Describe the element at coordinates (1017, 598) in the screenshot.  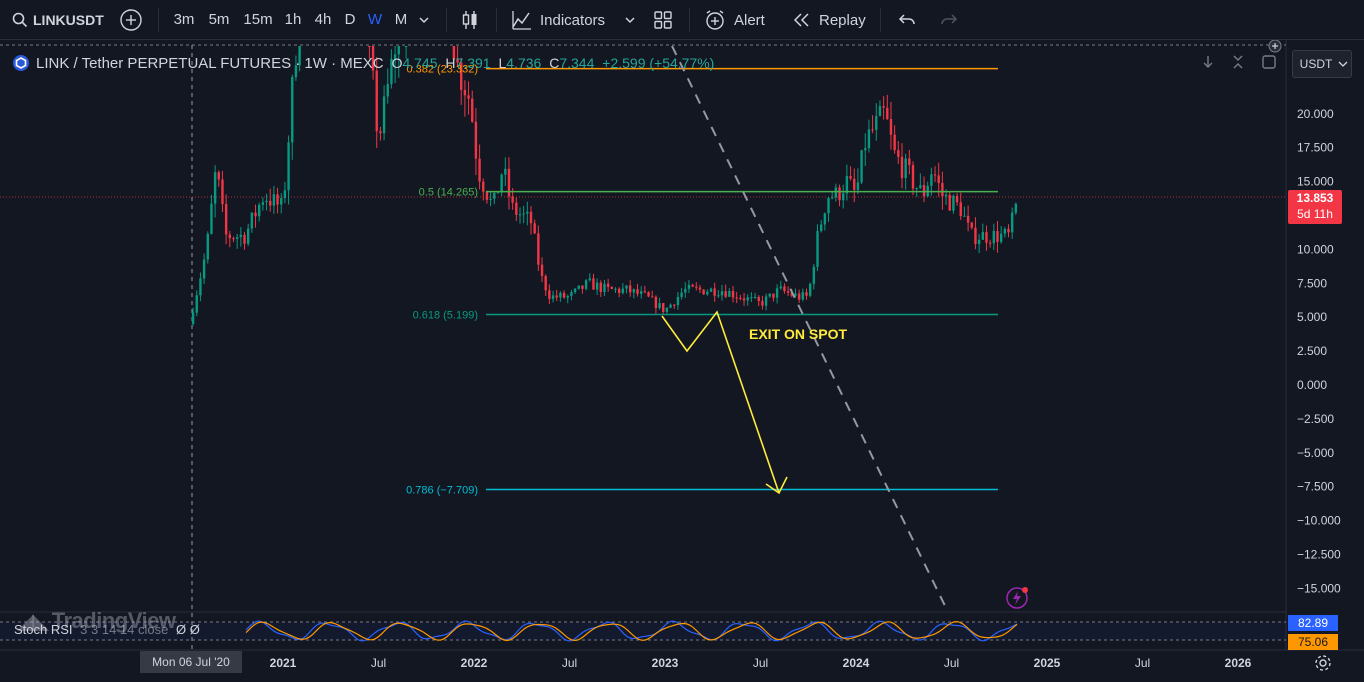
I see `bolt-action-button` at that location.